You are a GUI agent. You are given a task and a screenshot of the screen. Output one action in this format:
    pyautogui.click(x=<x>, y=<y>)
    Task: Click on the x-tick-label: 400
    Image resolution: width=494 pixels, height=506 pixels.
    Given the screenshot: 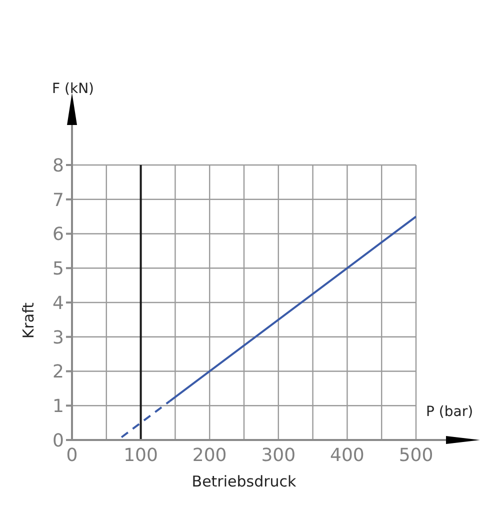 What is the action you would take?
    pyautogui.click(x=347, y=455)
    